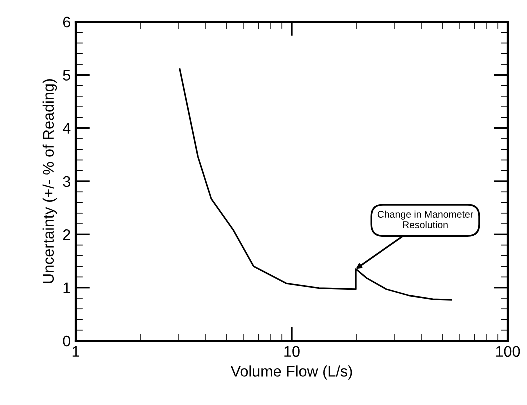 Image resolution: width=527 pixels, height=405 pixels. Describe the element at coordinates (76, 351) in the screenshot. I see `x-tick-label: 1` at that location.